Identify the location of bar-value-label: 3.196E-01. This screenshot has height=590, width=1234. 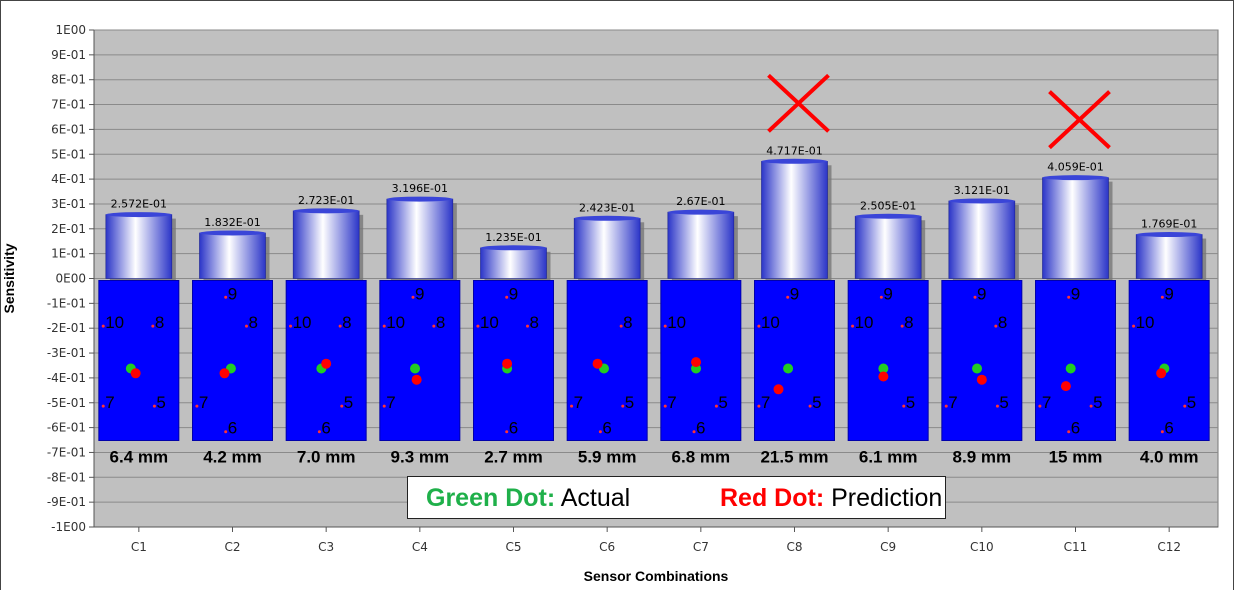
(420, 188).